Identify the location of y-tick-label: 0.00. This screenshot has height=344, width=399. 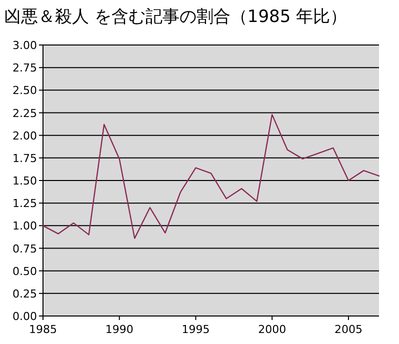
(24, 316).